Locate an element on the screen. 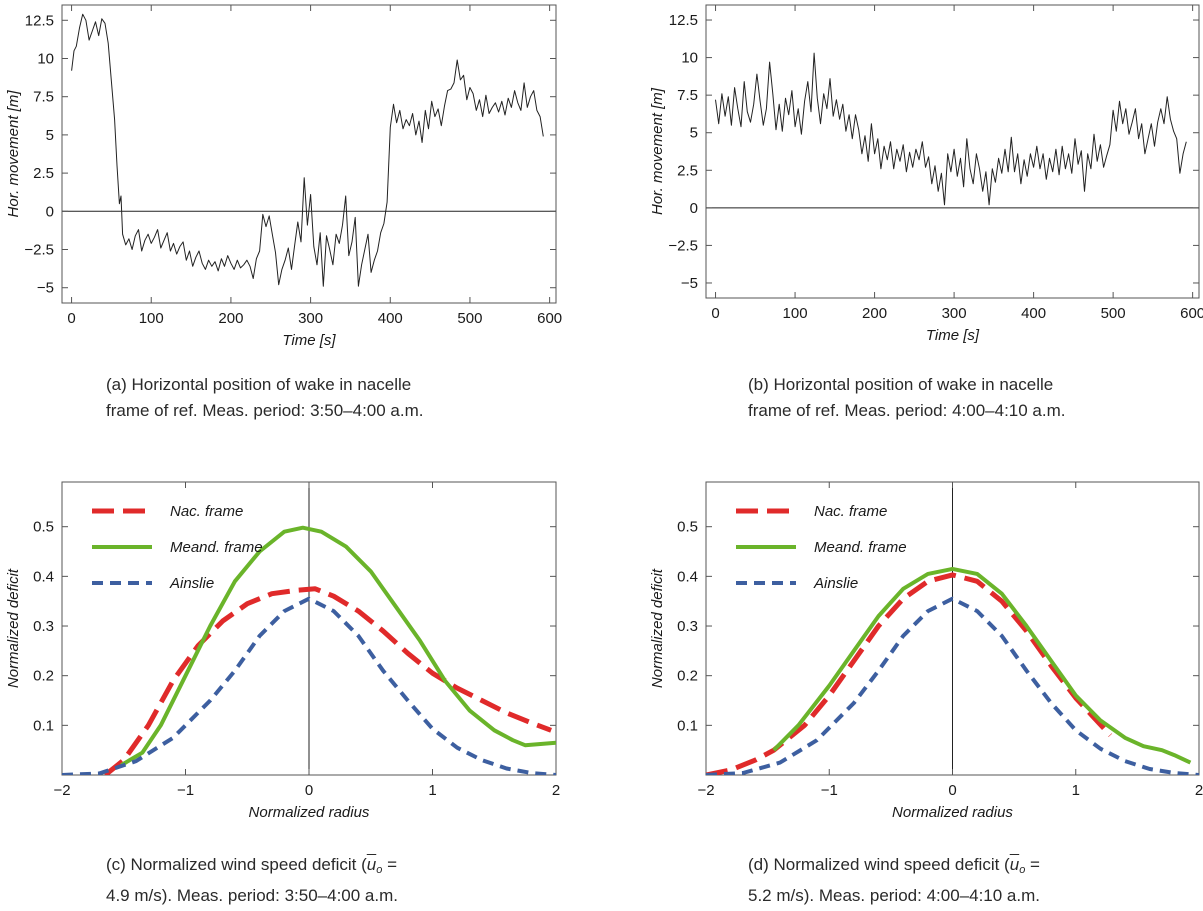 The height and width of the screenshot is (911, 1203). chart-b-frame is located at coordinates (952, 151).